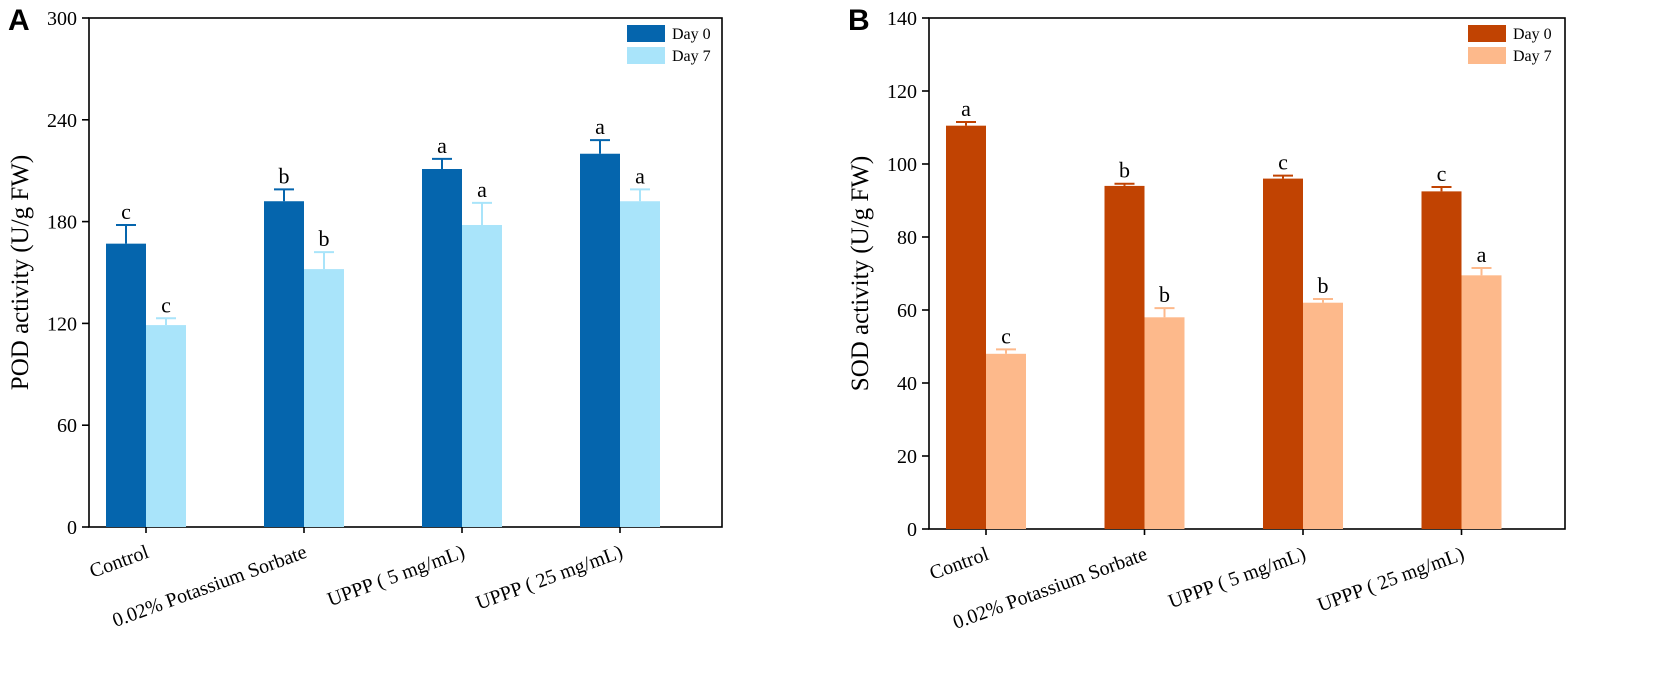 This screenshot has width=1654, height=685. Describe the element at coordinates (902, 19) in the screenshot. I see `y-tick-label: 140` at that location.